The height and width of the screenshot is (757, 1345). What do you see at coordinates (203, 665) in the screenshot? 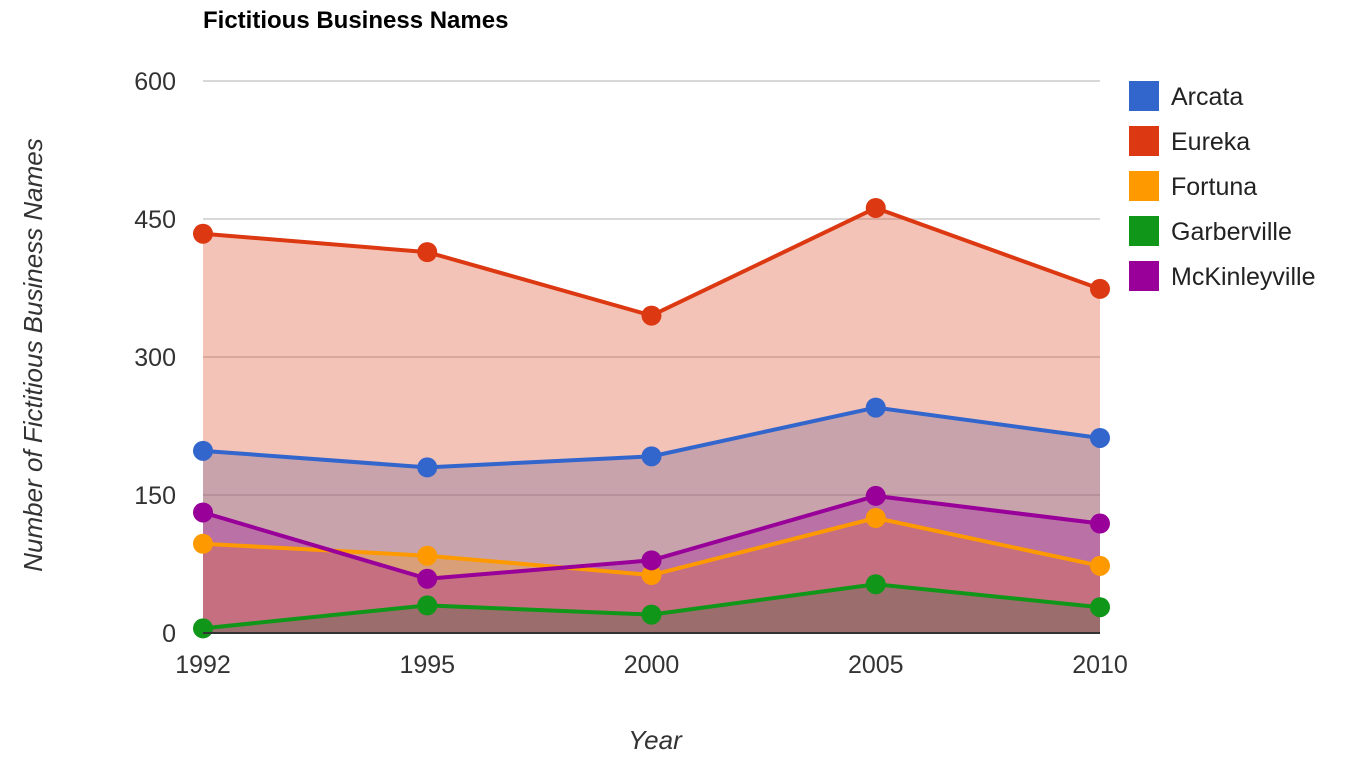
I see `x-tick-label: 1992` at bounding box center [203, 665].